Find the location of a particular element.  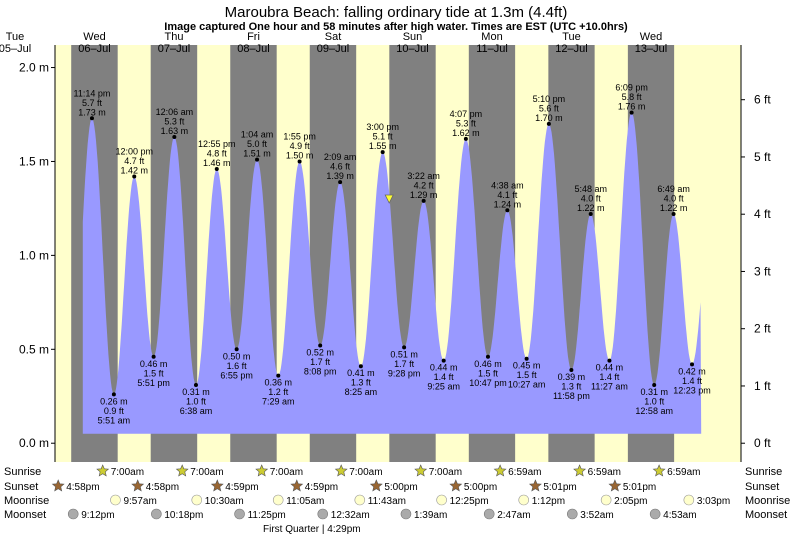

tide-height-m: 0.31 m is located at coordinates (196, 392).